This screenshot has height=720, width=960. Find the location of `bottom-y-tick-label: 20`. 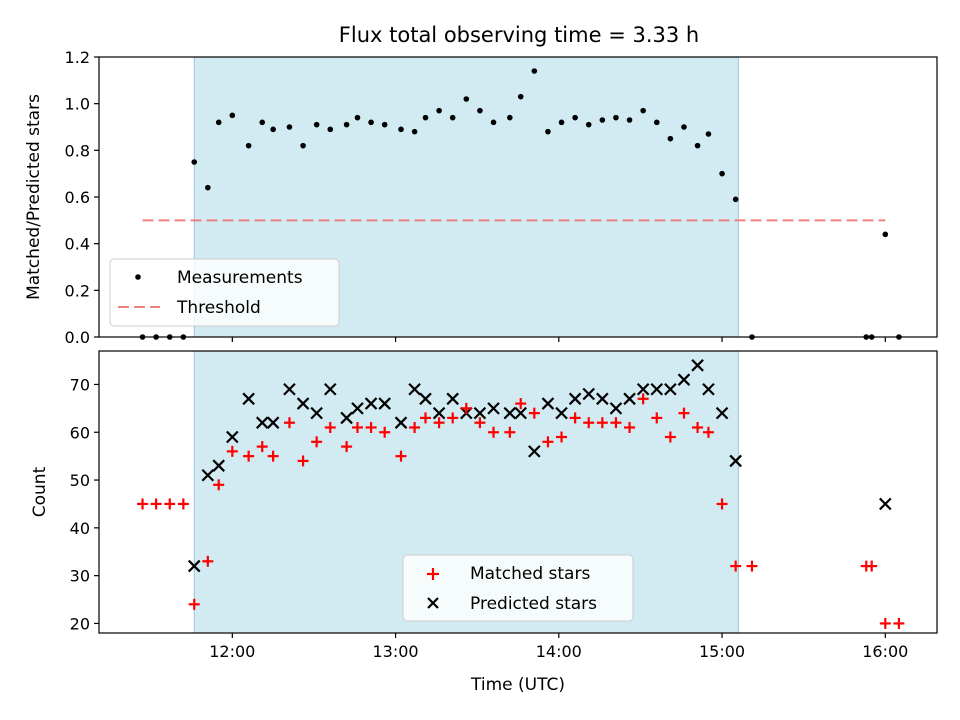

bottom-y-tick-label: 20 is located at coordinates (80, 623).